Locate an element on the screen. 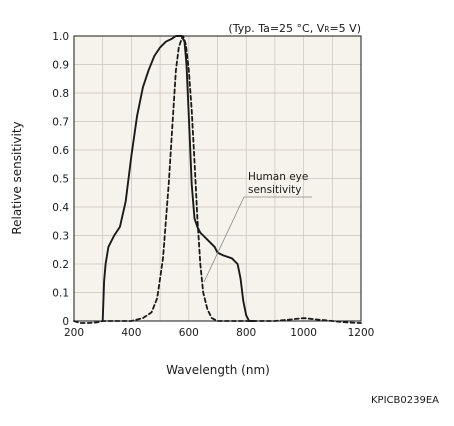  x-tick-label: 600 is located at coordinates (189, 333).